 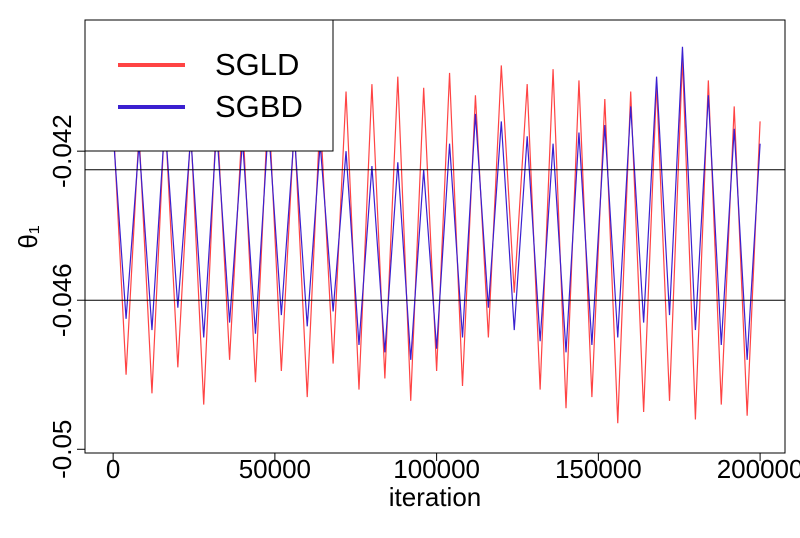 What do you see at coordinates (758, 469) in the screenshot?
I see `x-tick-label: 200000` at bounding box center [758, 469].